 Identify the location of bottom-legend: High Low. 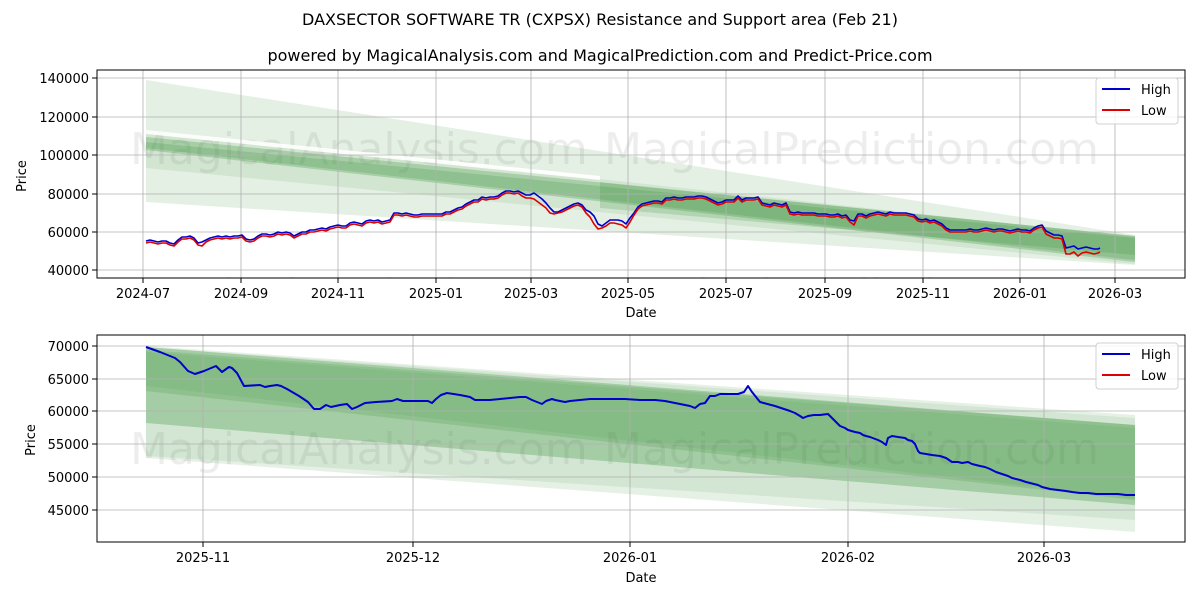
(1137, 366).